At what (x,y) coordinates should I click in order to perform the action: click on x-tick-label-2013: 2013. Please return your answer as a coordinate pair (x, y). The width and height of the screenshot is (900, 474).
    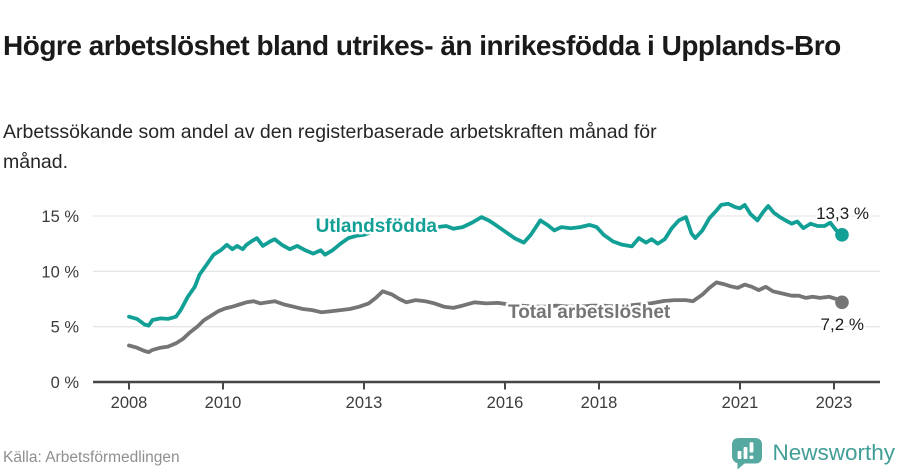
    Looking at the image, I should click on (364, 403).